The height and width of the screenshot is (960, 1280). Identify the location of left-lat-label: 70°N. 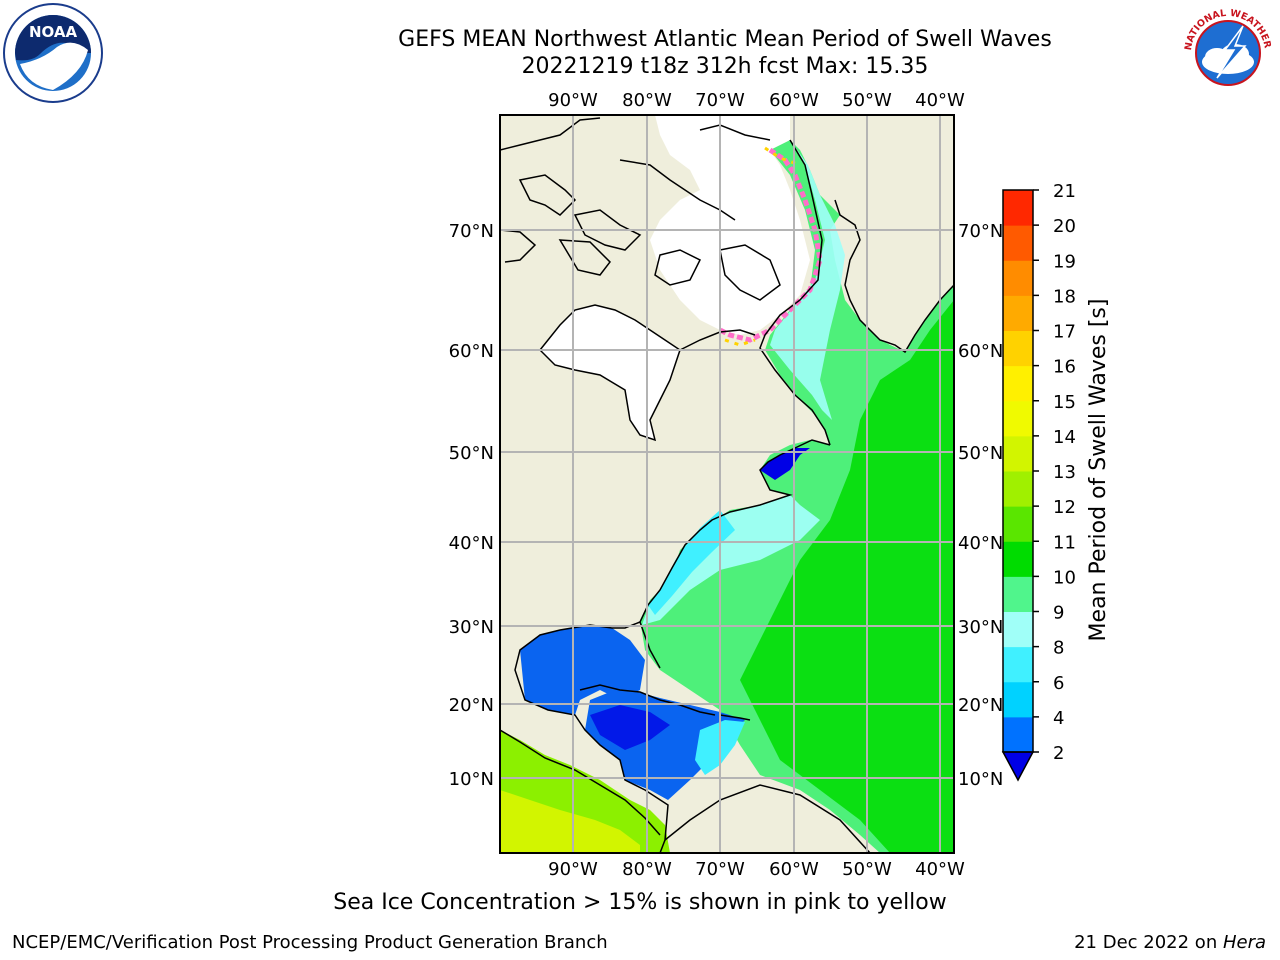
(471, 231).